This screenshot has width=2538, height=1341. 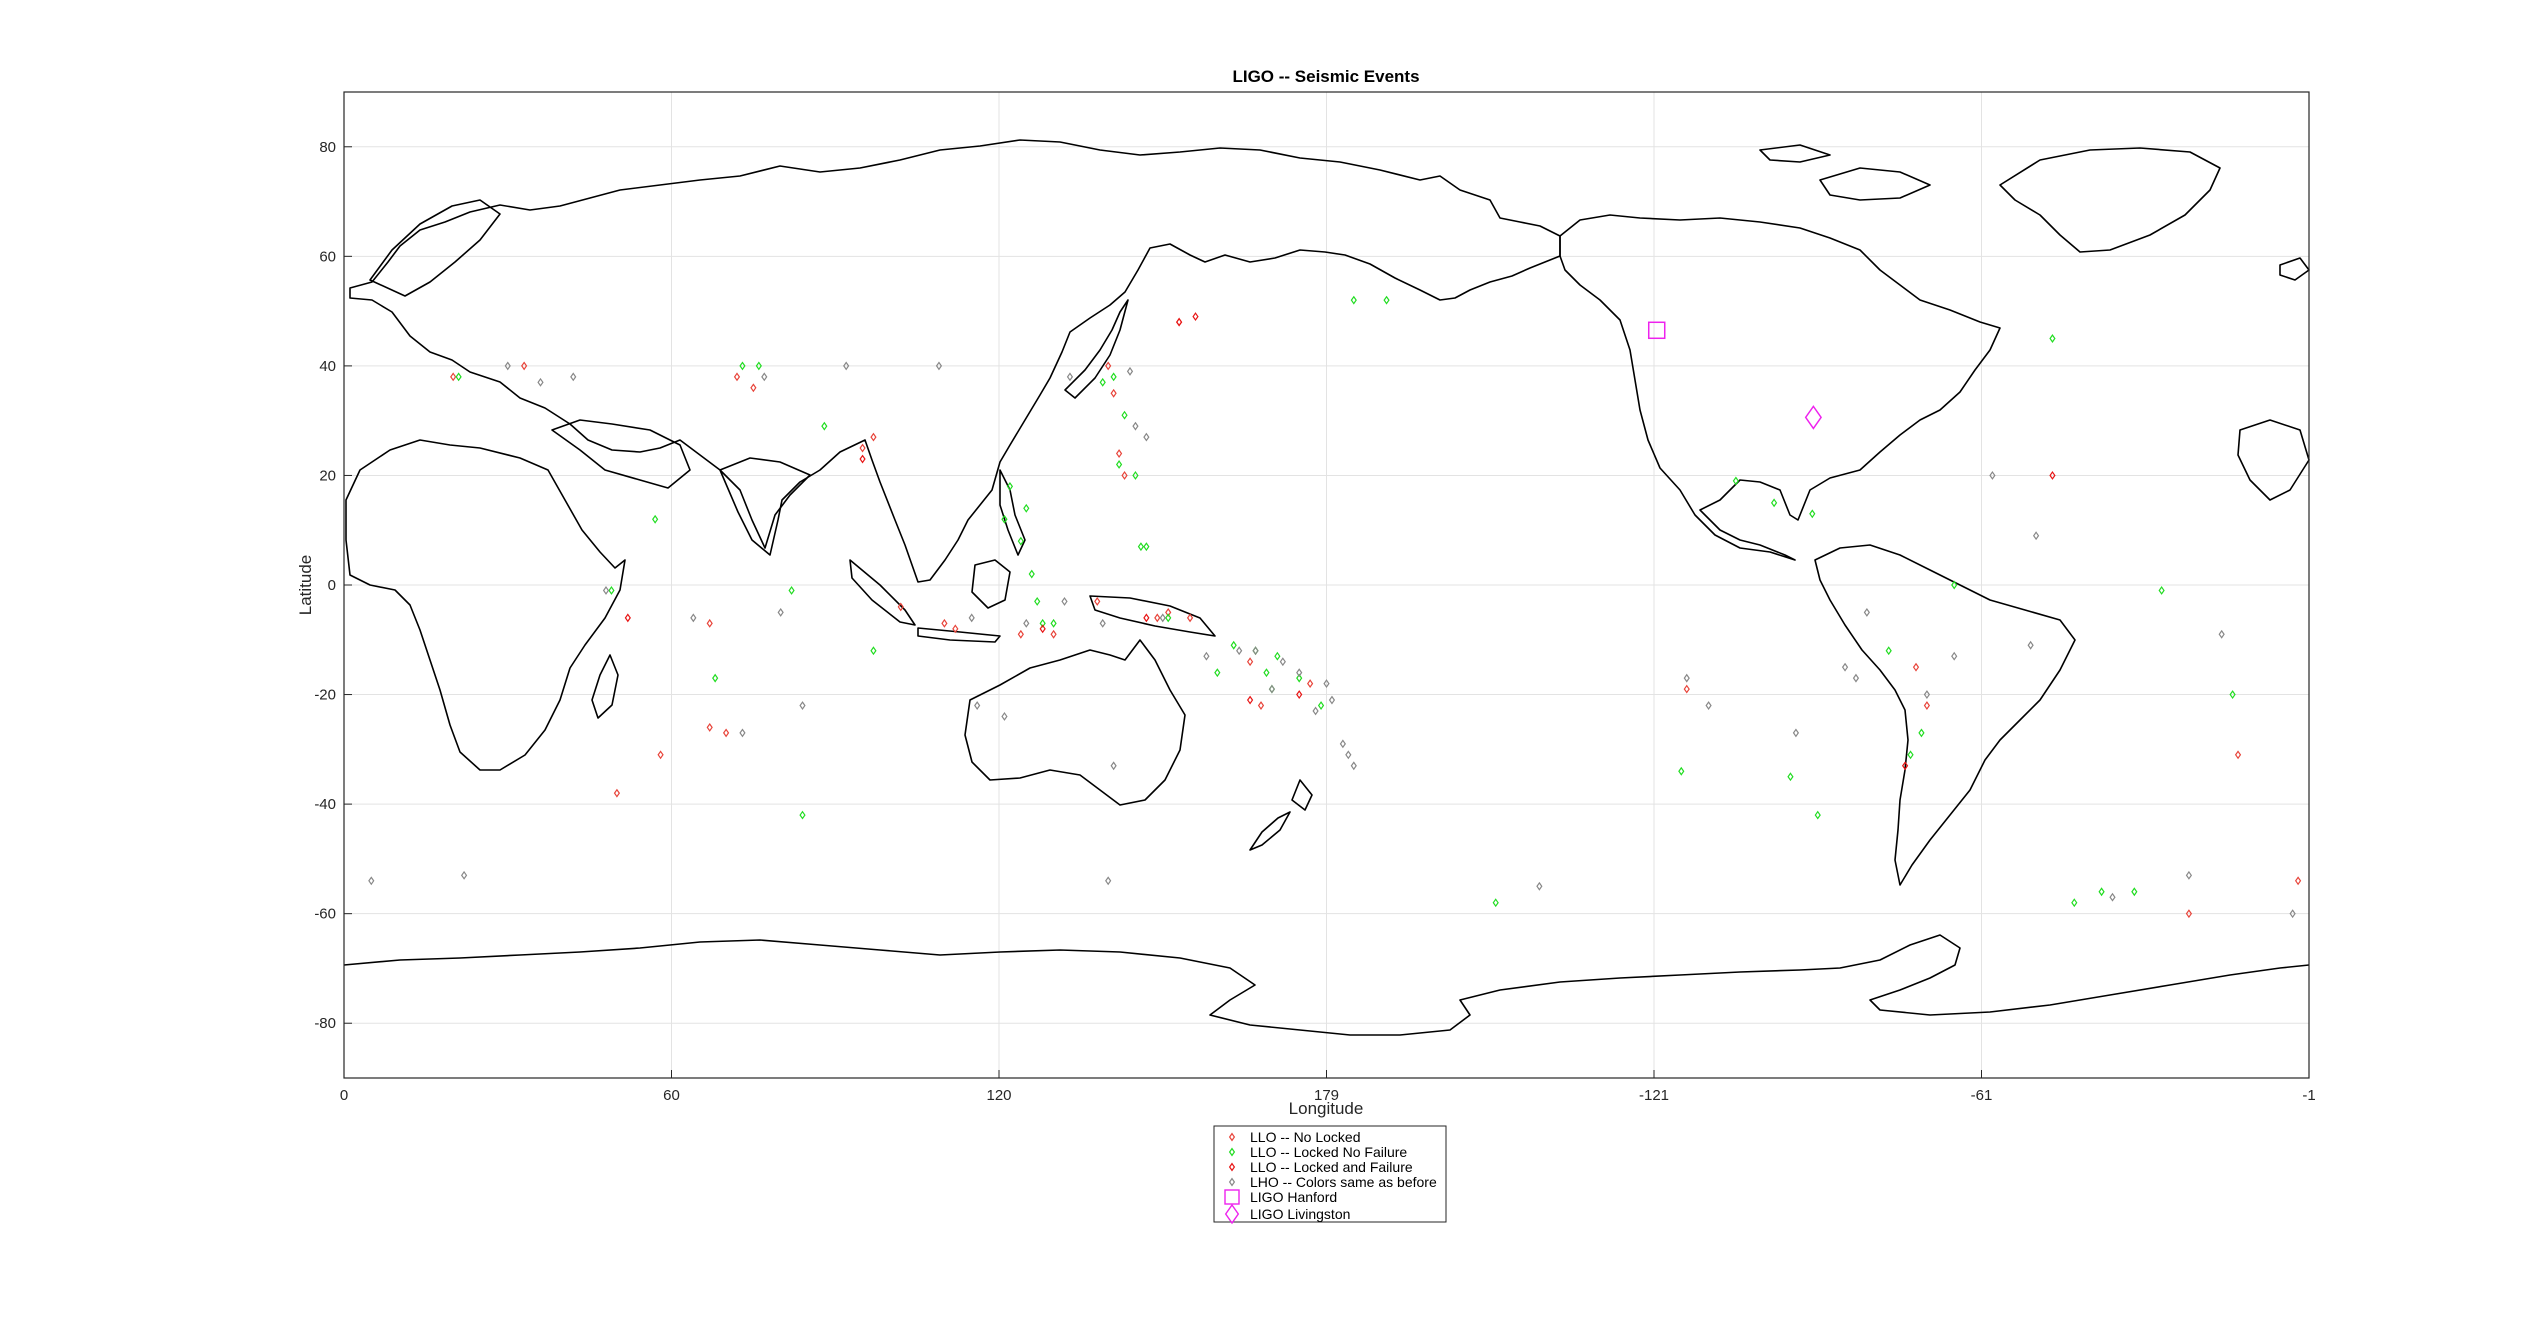 What do you see at coordinates (325, 695) in the screenshot?
I see `y-tick-label: -20` at bounding box center [325, 695].